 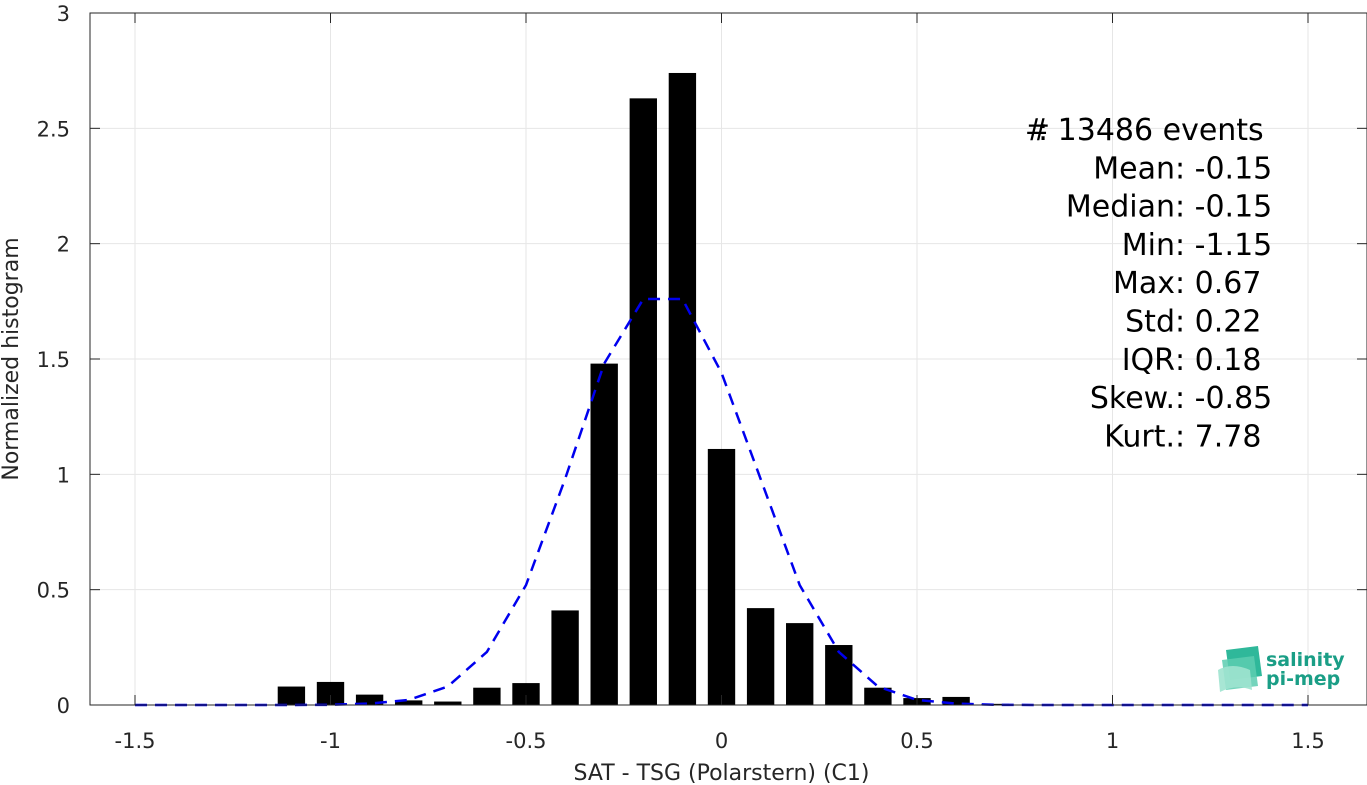 What do you see at coordinates (1303, 679) in the screenshot?
I see `logo-text-pi-mep: pi-mep` at bounding box center [1303, 679].